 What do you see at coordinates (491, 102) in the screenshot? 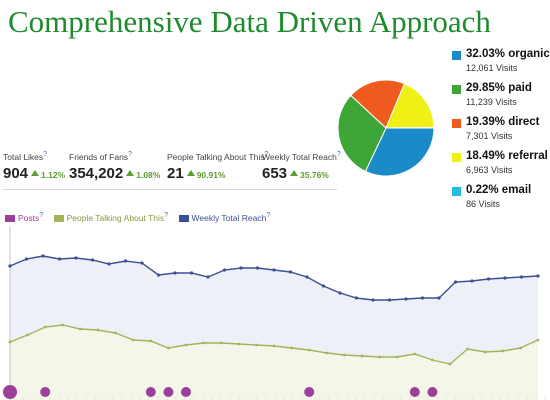
I see `legend-visits: 11,239 Visits` at bounding box center [491, 102].